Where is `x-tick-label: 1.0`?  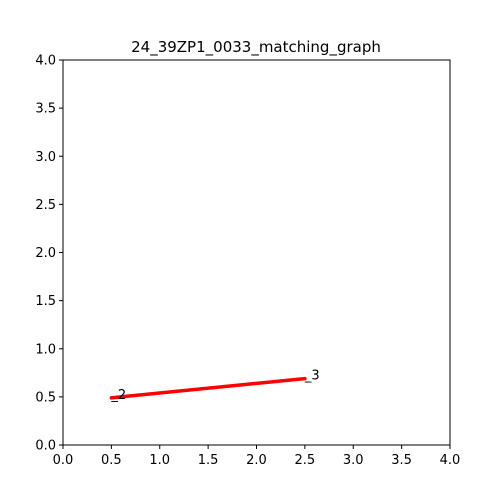 x-tick-label: 1.0 is located at coordinates (159, 460).